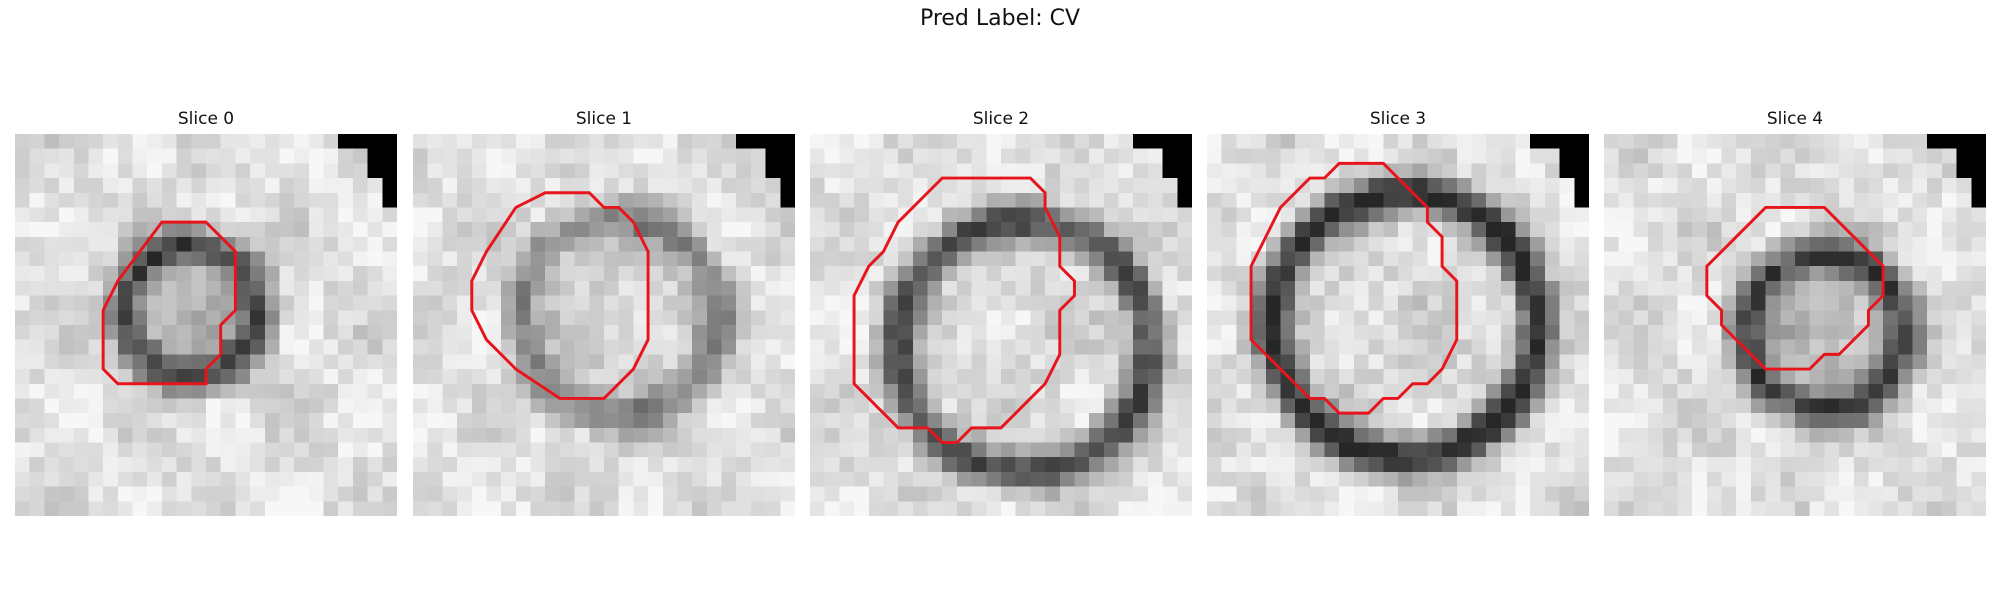 This screenshot has width=2000, height=600. I want to click on slice-panel-0: Slice 0, so click(206, 311).